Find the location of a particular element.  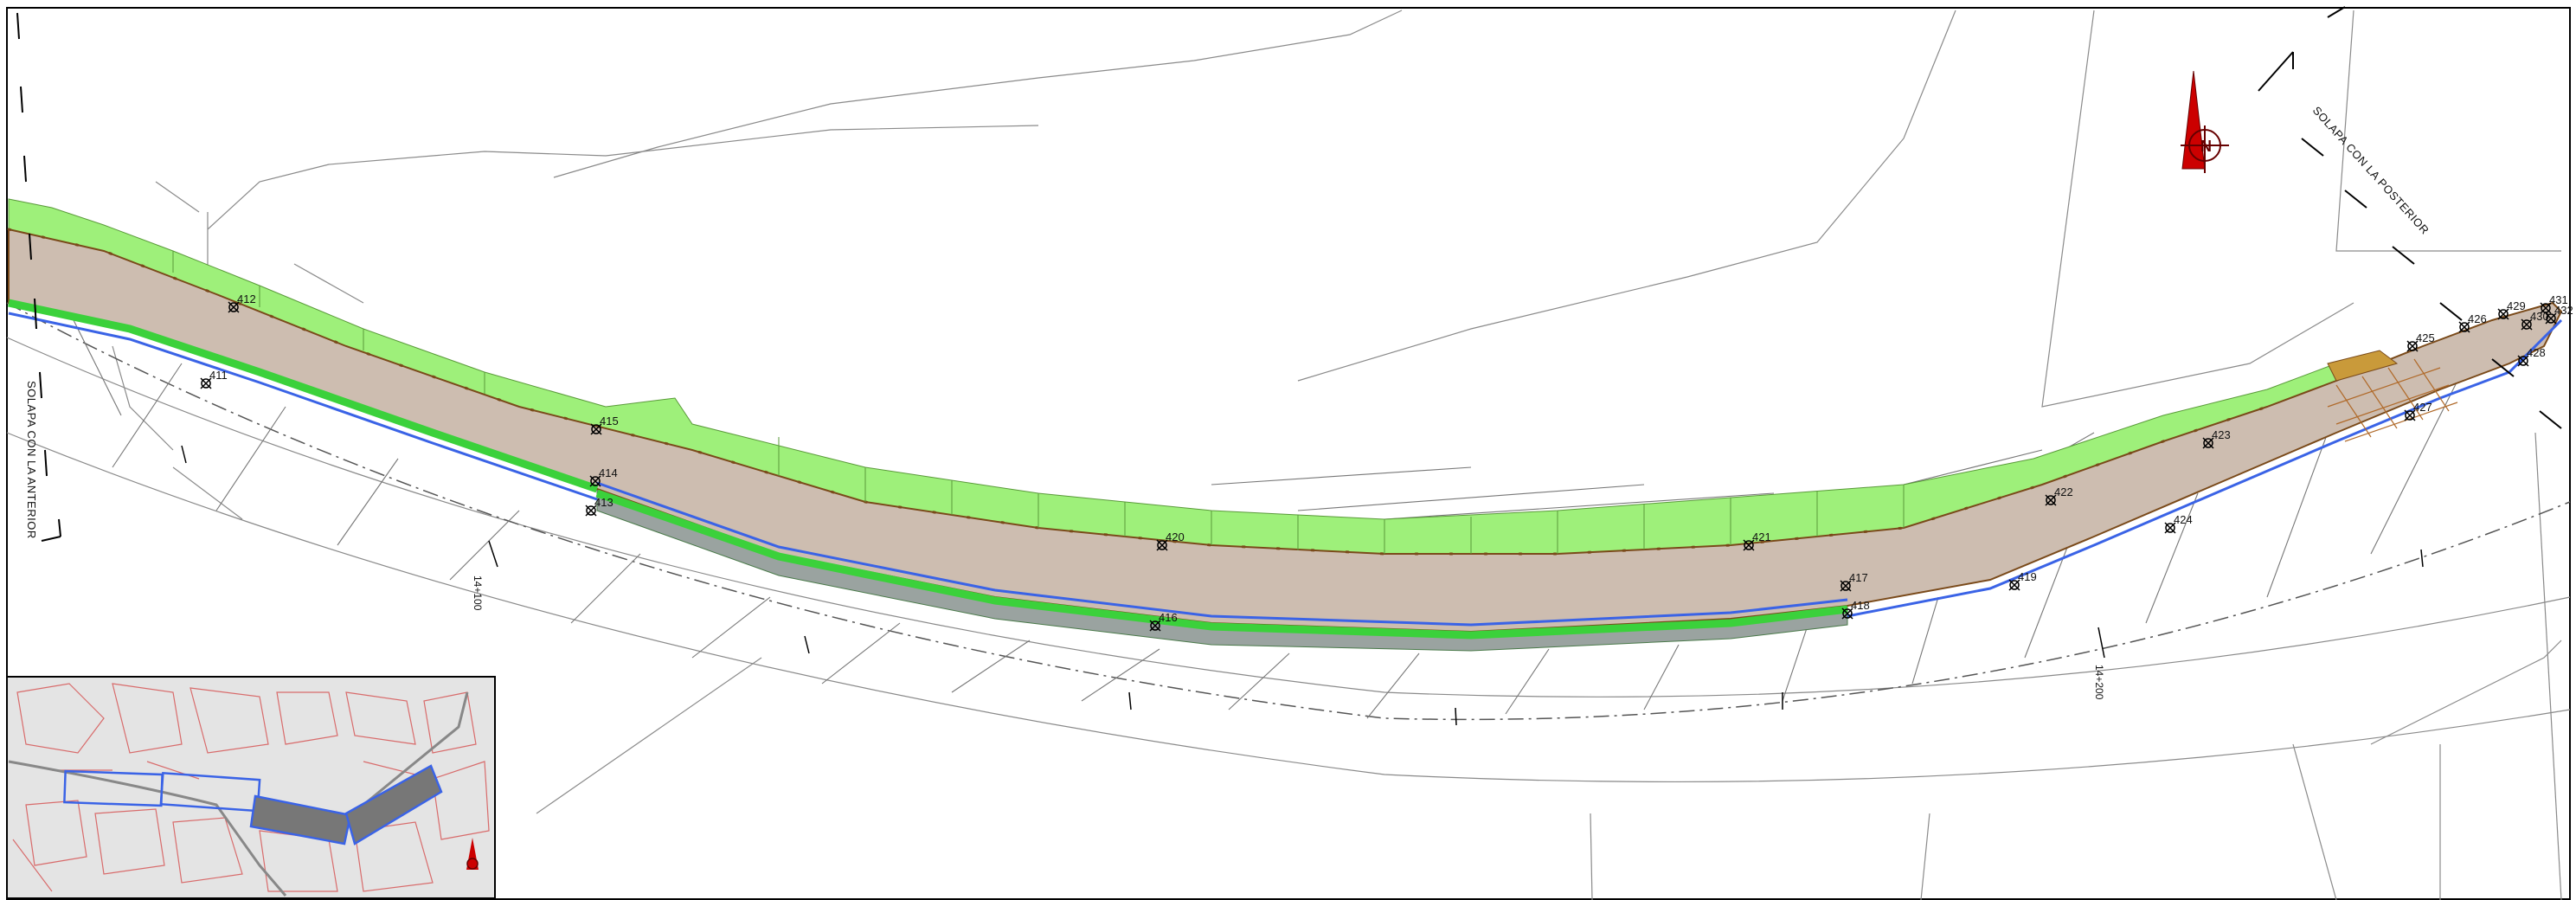

hatched-area is located at coordinates (2393, 396).